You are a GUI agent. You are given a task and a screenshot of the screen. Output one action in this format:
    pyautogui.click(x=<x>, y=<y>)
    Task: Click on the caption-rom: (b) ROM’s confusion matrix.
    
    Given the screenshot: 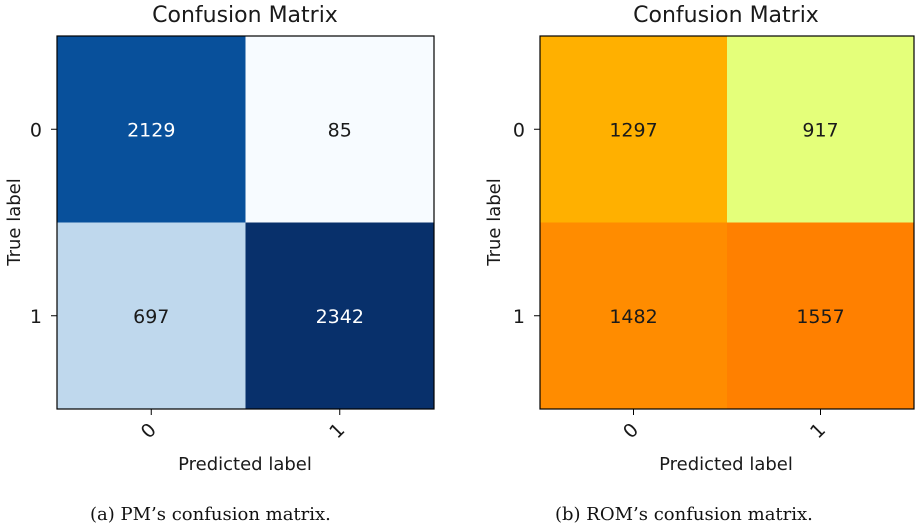 What is the action you would take?
    pyautogui.click(x=684, y=514)
    